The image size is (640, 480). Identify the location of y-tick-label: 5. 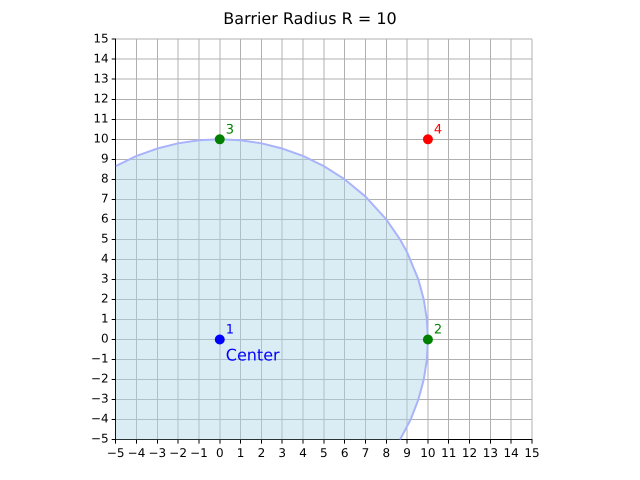
(105, 239).